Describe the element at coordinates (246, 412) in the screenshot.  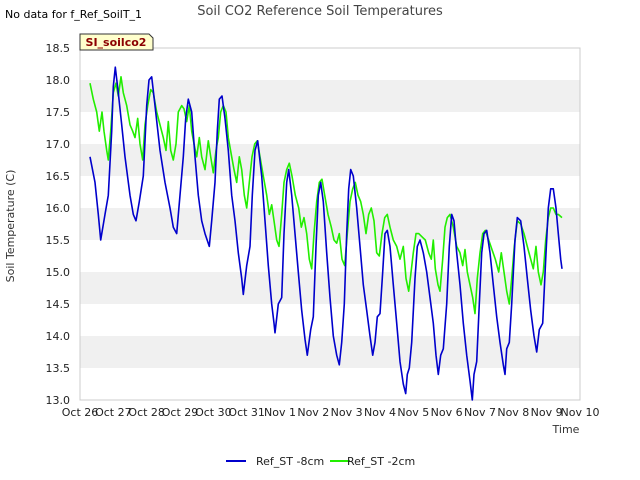
I see `x-tick-label: Oct 31` at that location.